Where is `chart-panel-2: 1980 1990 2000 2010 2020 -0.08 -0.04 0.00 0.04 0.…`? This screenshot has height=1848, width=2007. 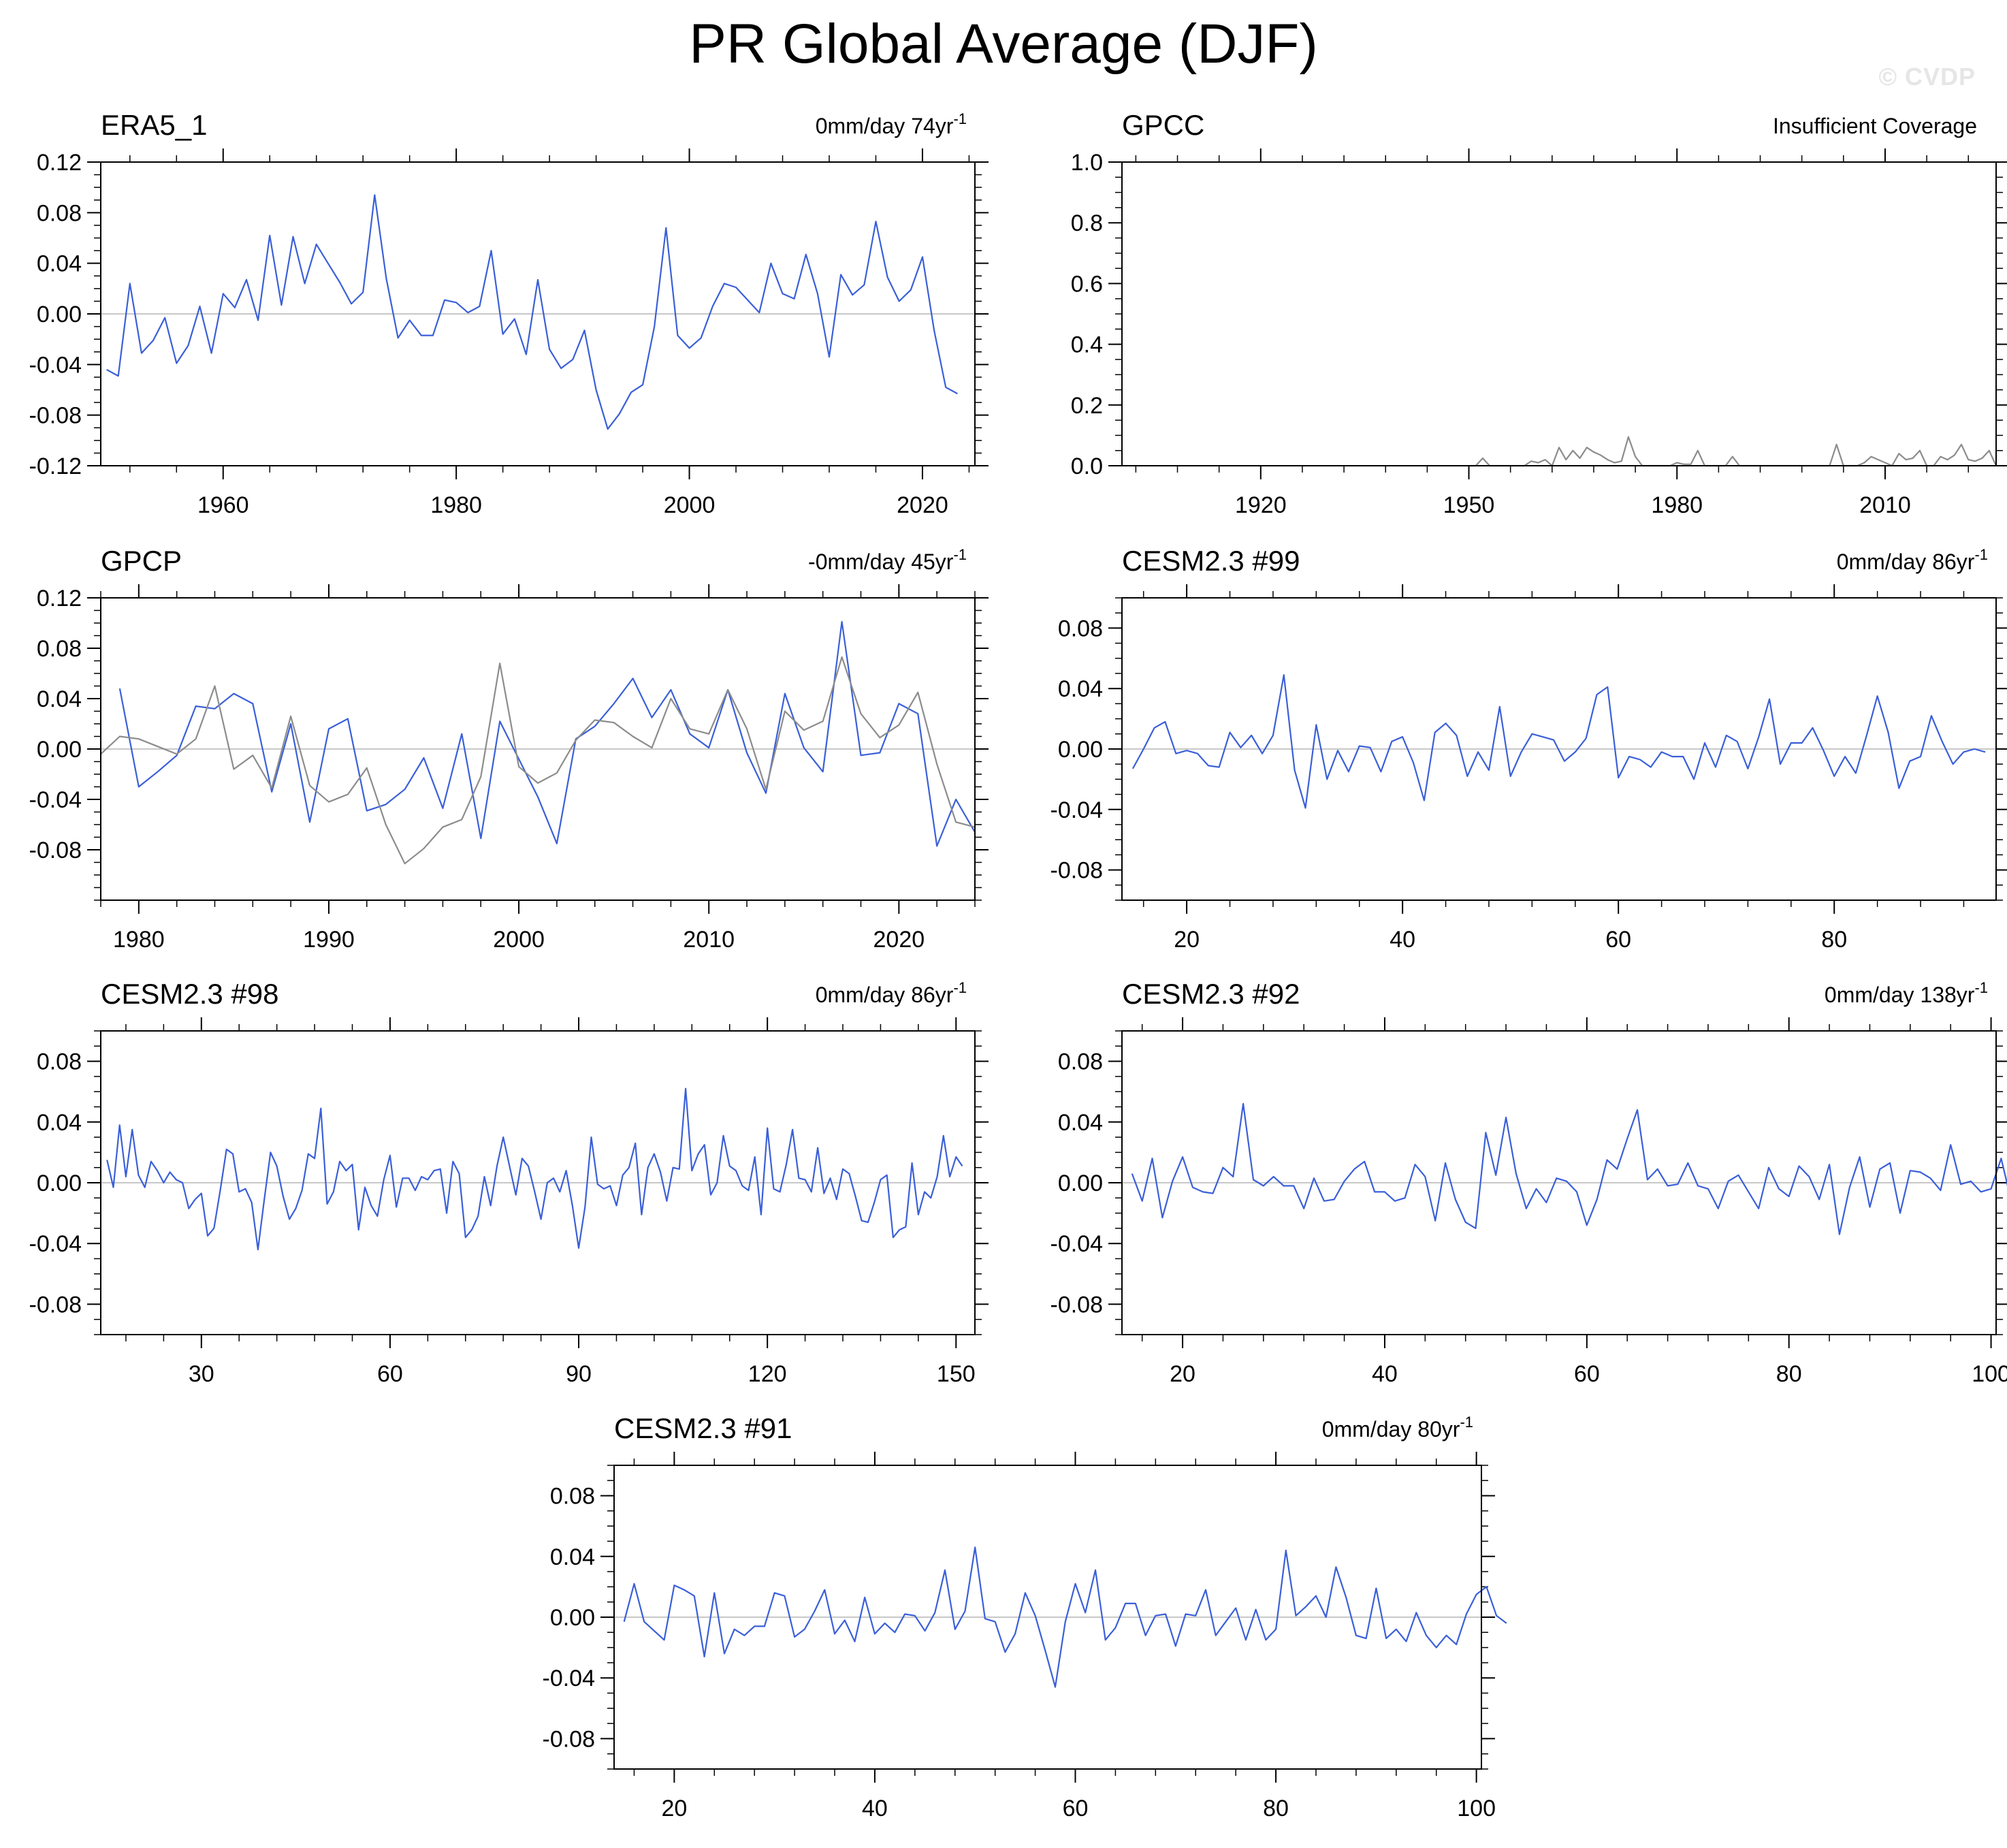
chart-panel-2: 1980 1990 2000 2010 2020 -0.08 -0.04 0.00 0.04 0.… is located at coordinates (509, 749).